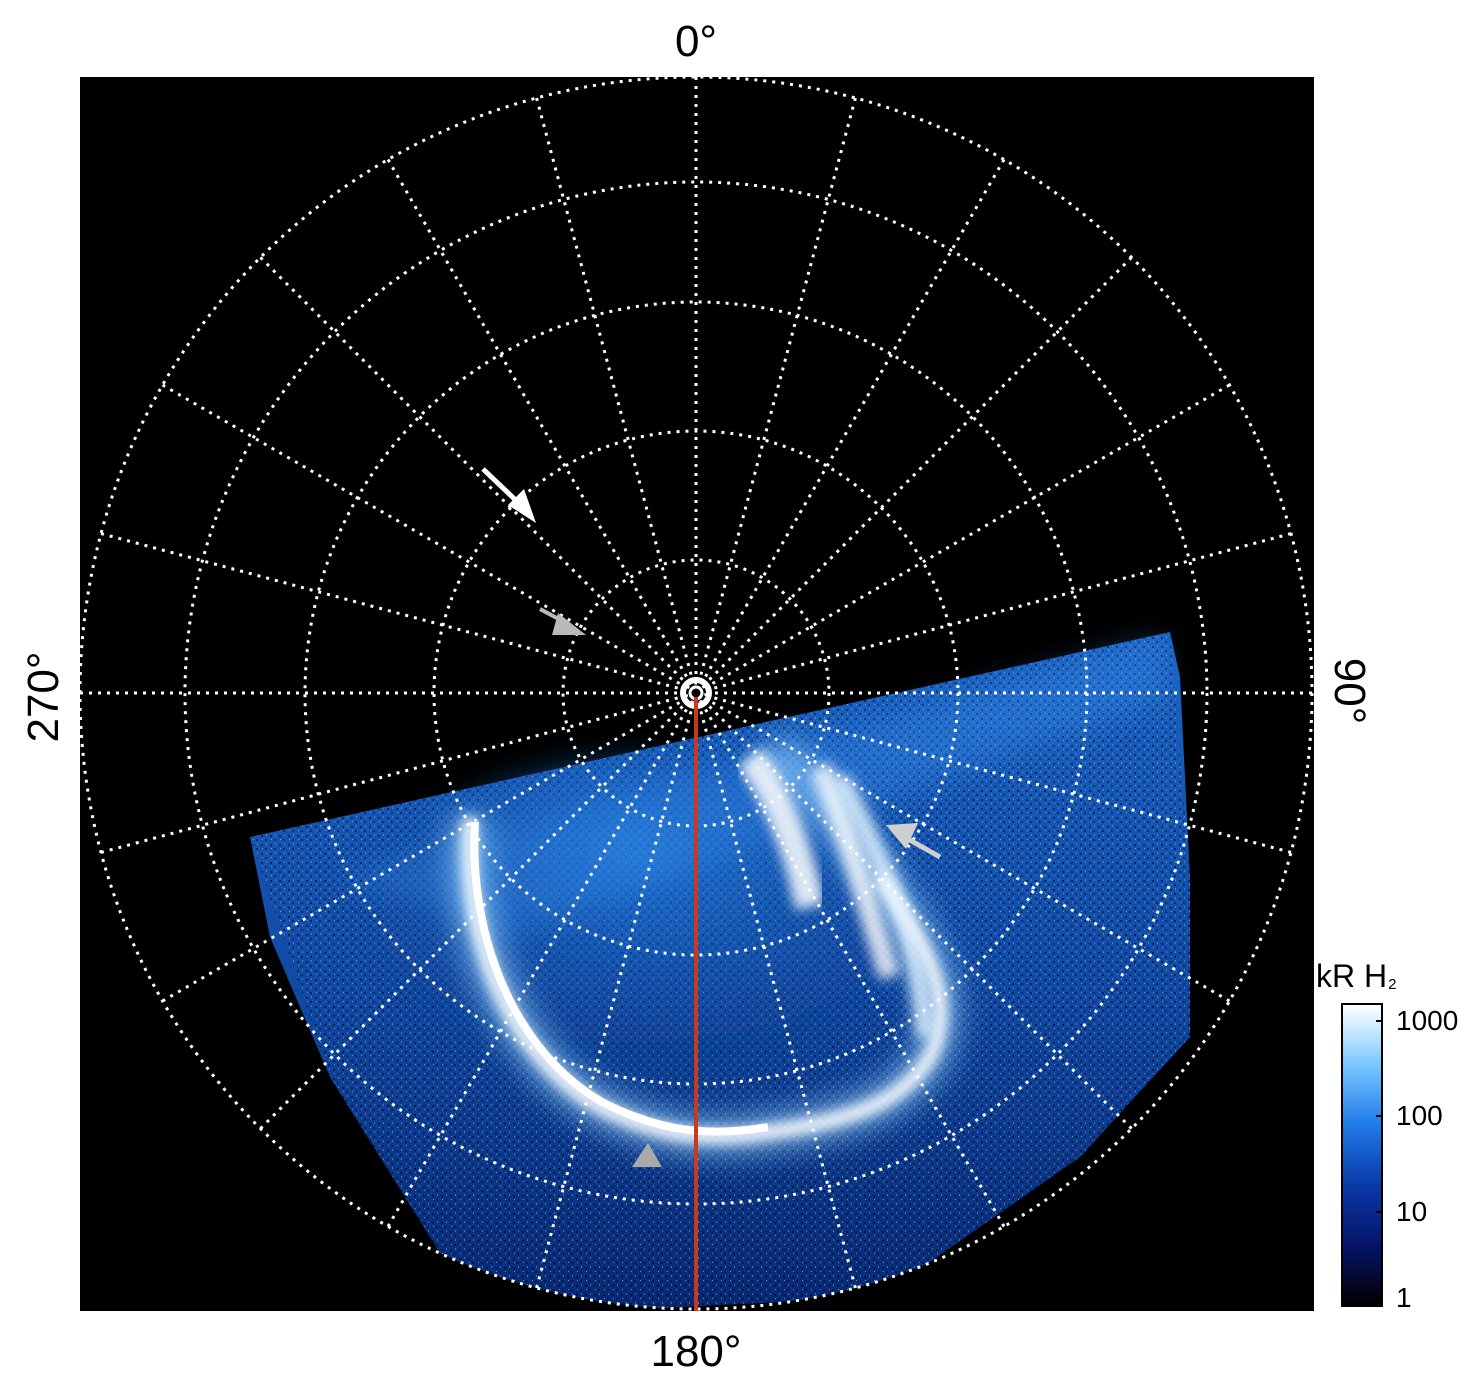  I want to click on longitude-label-0: 0°, so click(696, 41).